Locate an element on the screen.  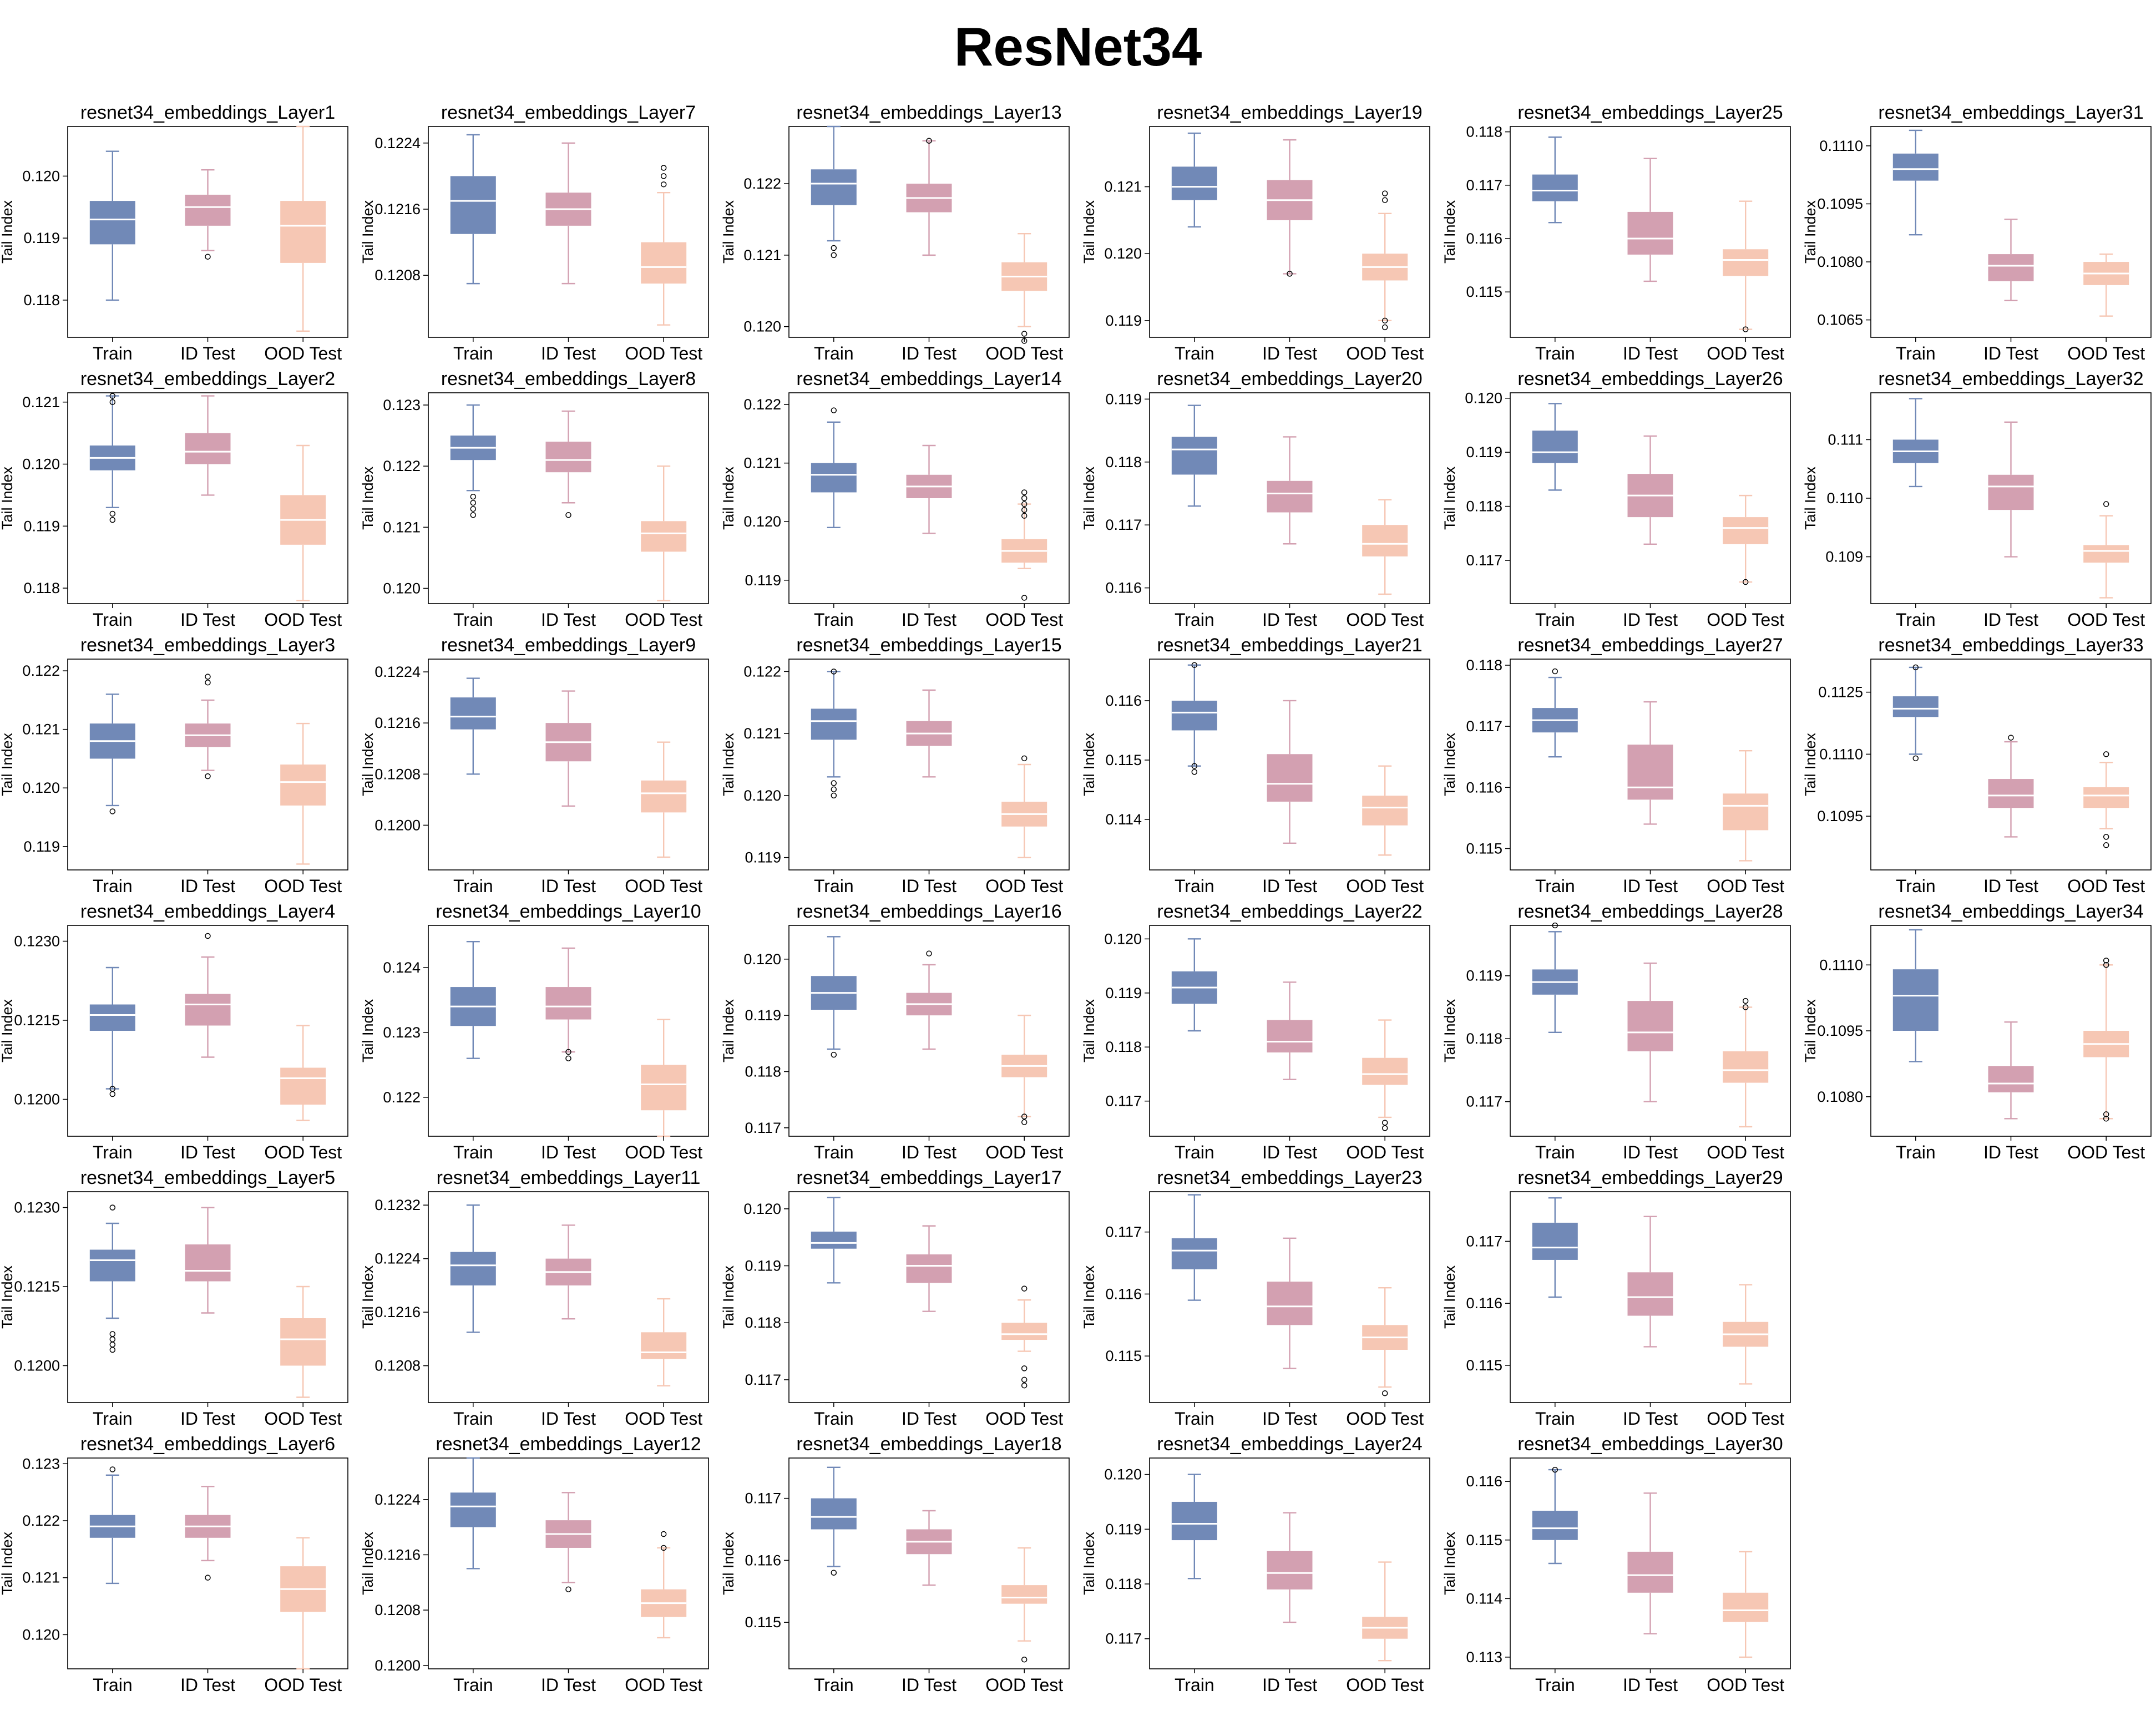
y-tick-label: 0.123 is located at coordinates (41, 1464).